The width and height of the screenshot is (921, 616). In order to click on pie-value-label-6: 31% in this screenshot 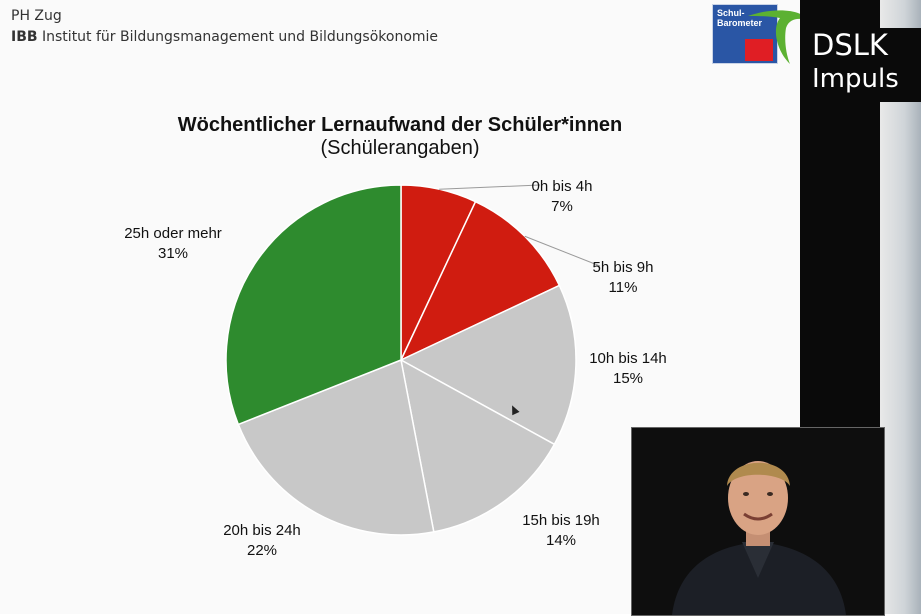, I will do `click(173, 253)`.